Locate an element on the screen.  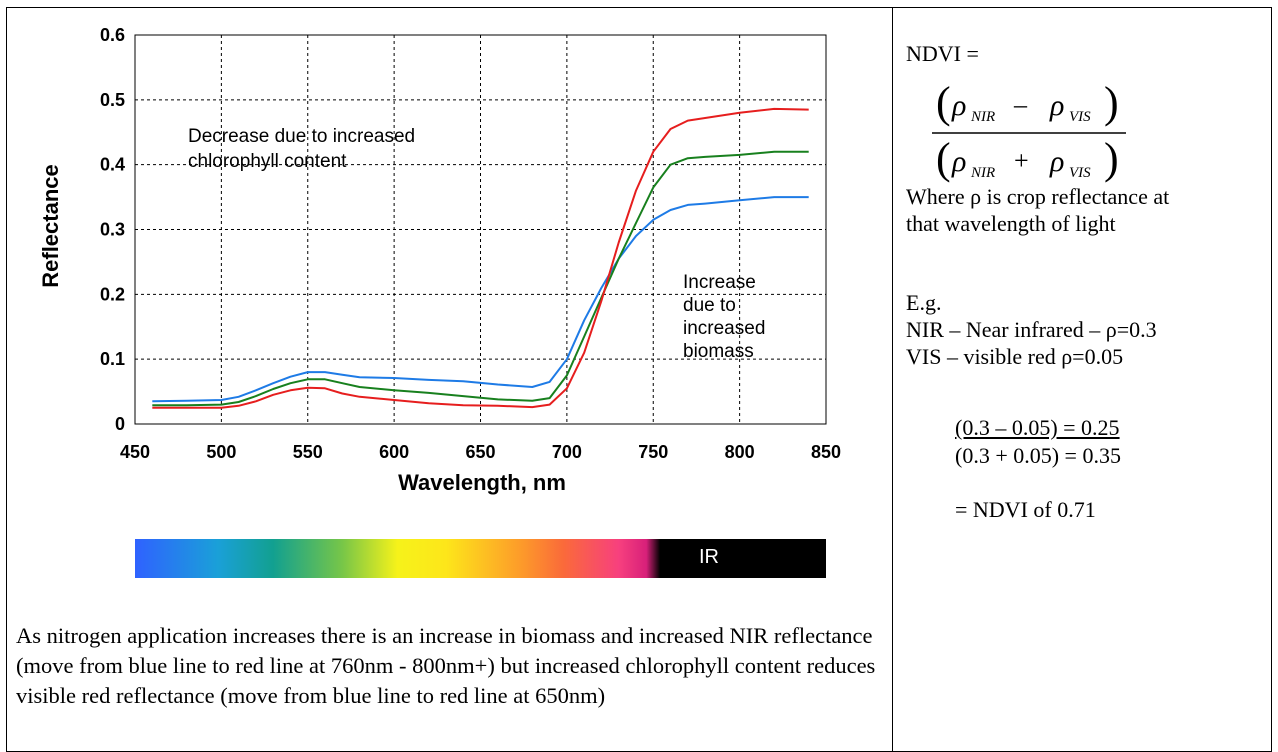
blue-reflectance-line is located at coordinates (480, 299).